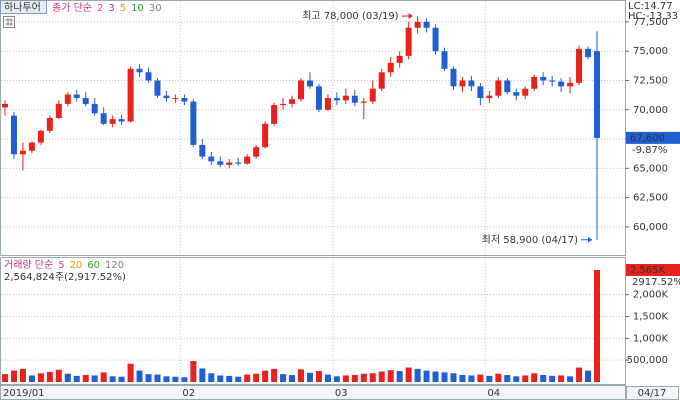  What do you see at coordinates (100, 8) in the screenshot?
I see `legend-entry: 2` at bounding box center [100, 8].